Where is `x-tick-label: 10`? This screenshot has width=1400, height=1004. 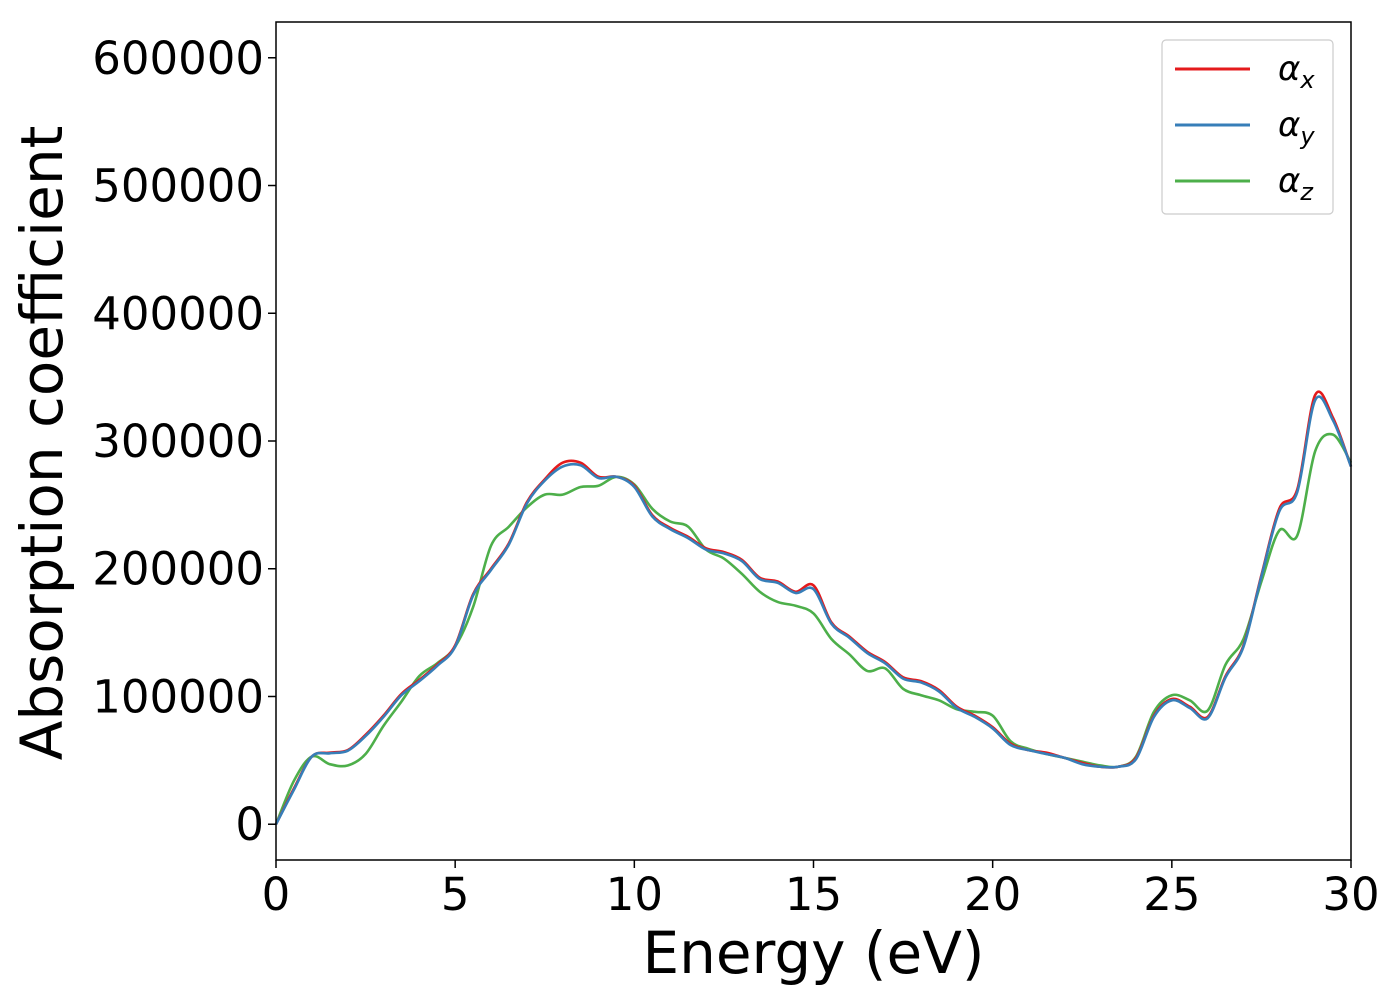
x-tick-label: 10 is located at coordinates (634, 894).